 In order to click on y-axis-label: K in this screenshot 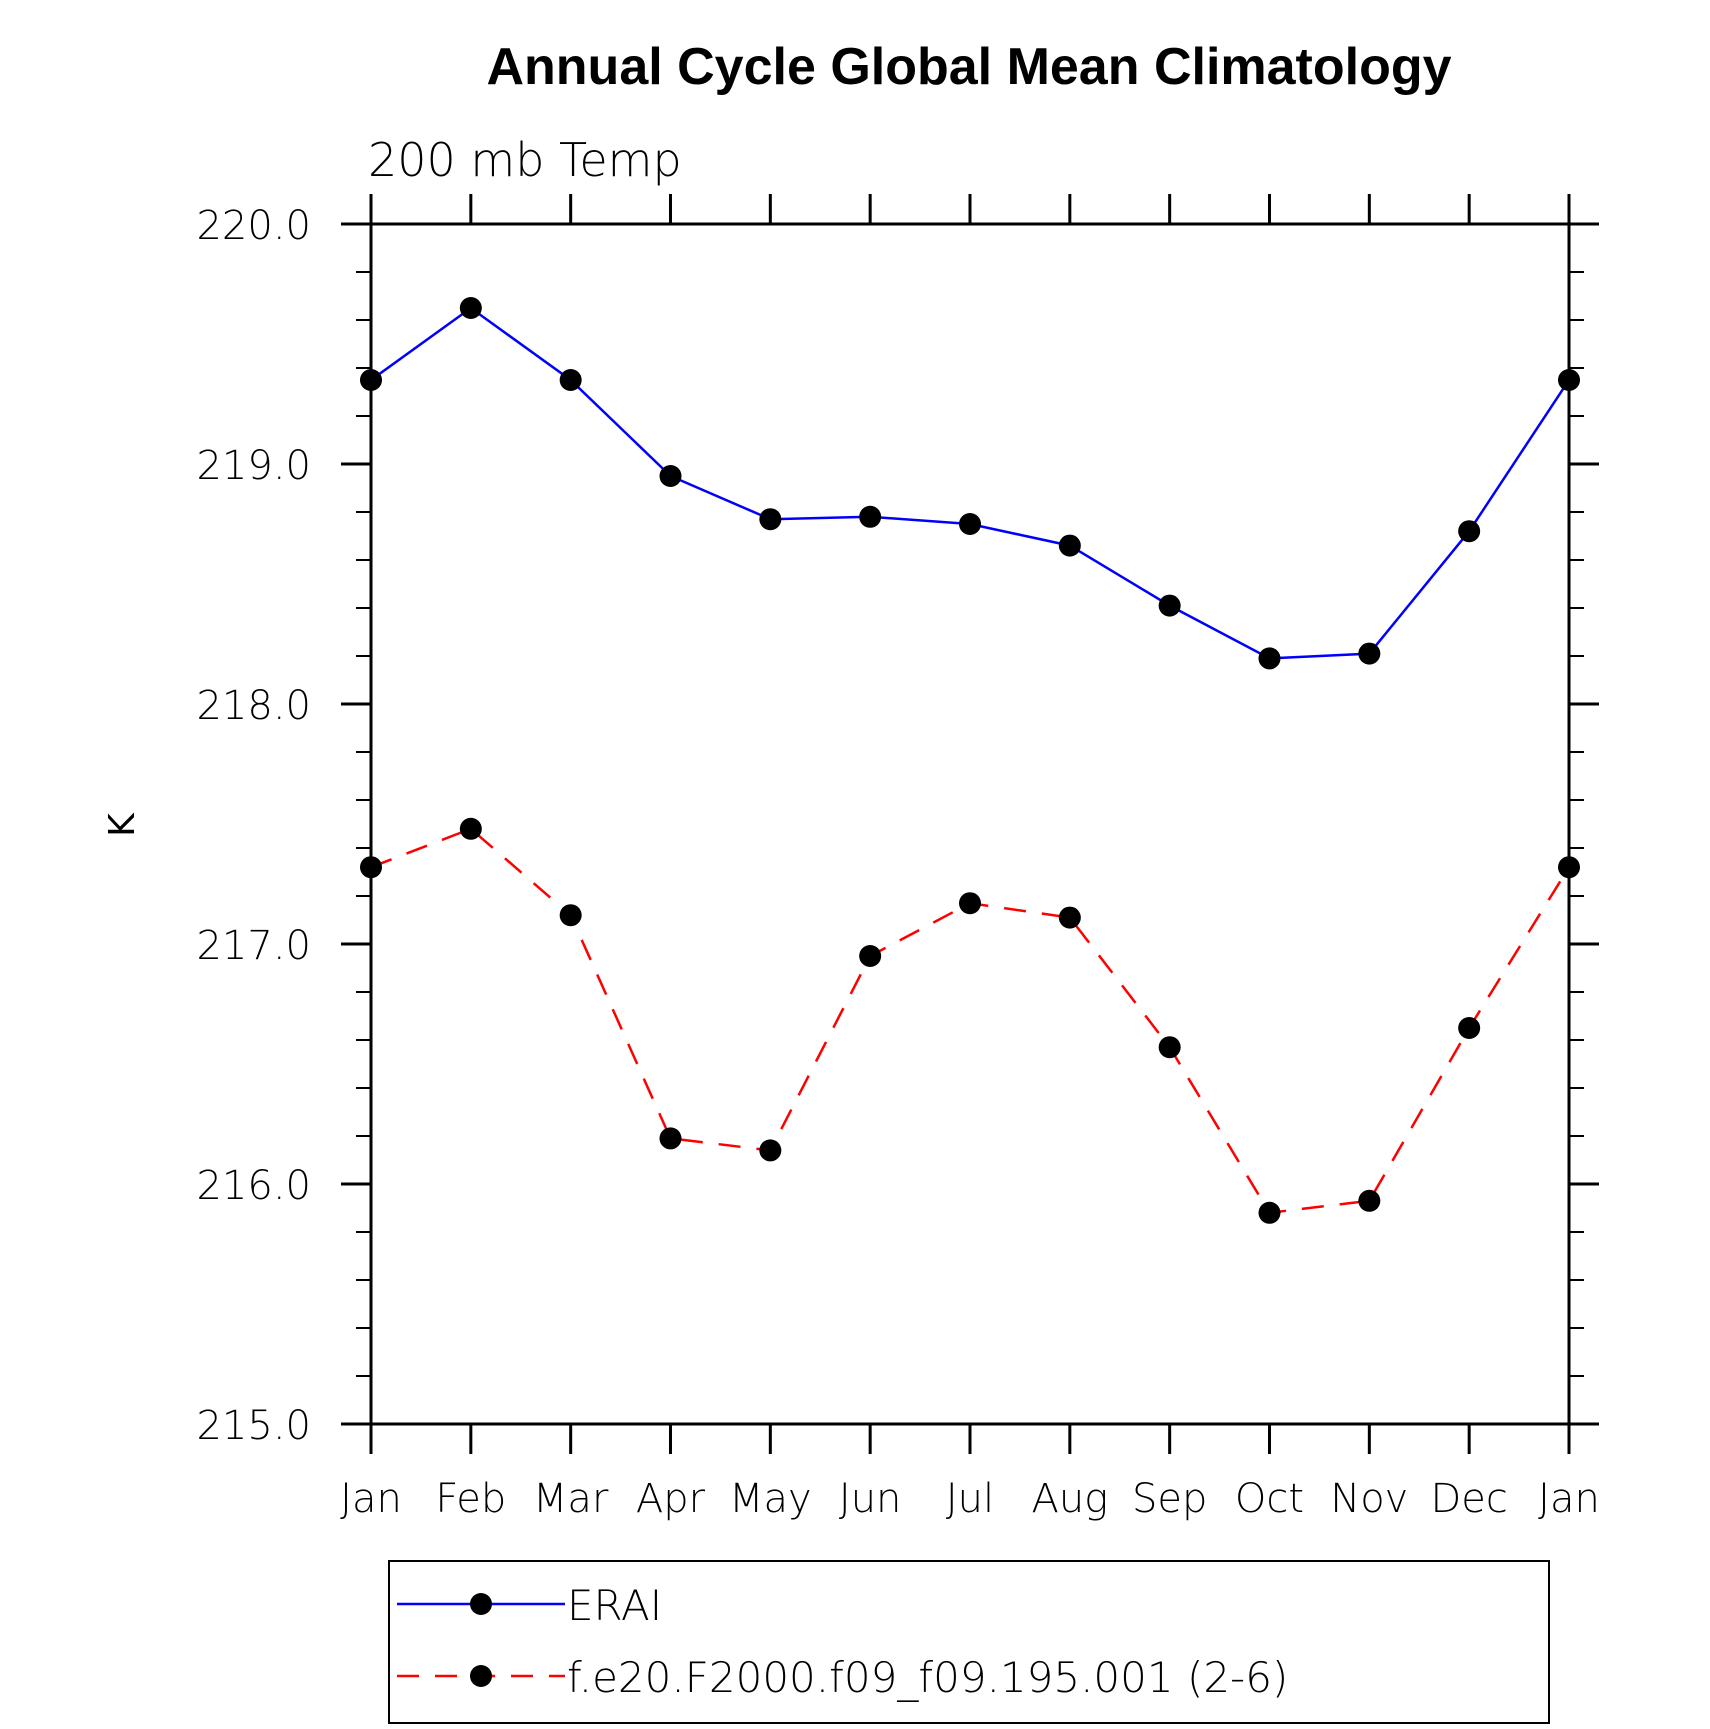, I will do `click(122, 824)`.